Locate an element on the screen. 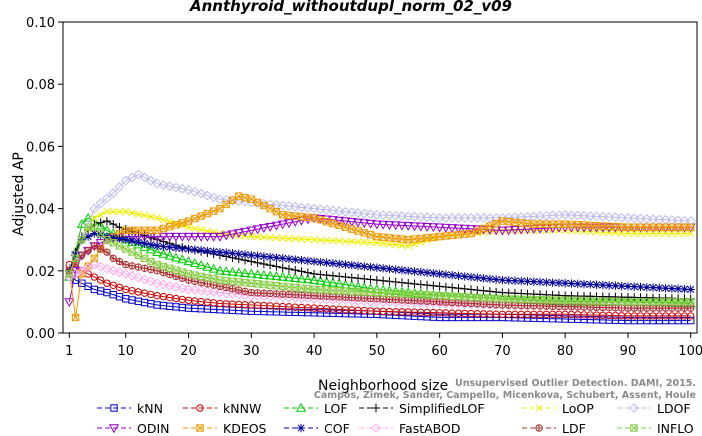 This screenshot has width=702, height=436. point-ldf-55-plus is located at coordinates (408, 300).